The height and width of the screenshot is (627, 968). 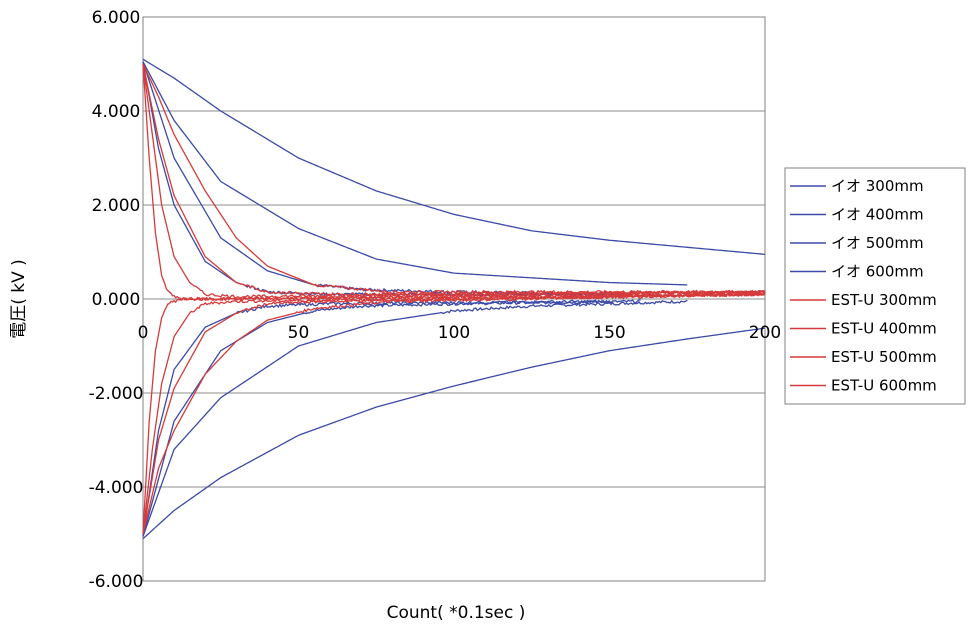 What do you see at coordinates (299, 333) in the screenshot?
I see `x-tick-label: 50` at bounding box center [299, 333].